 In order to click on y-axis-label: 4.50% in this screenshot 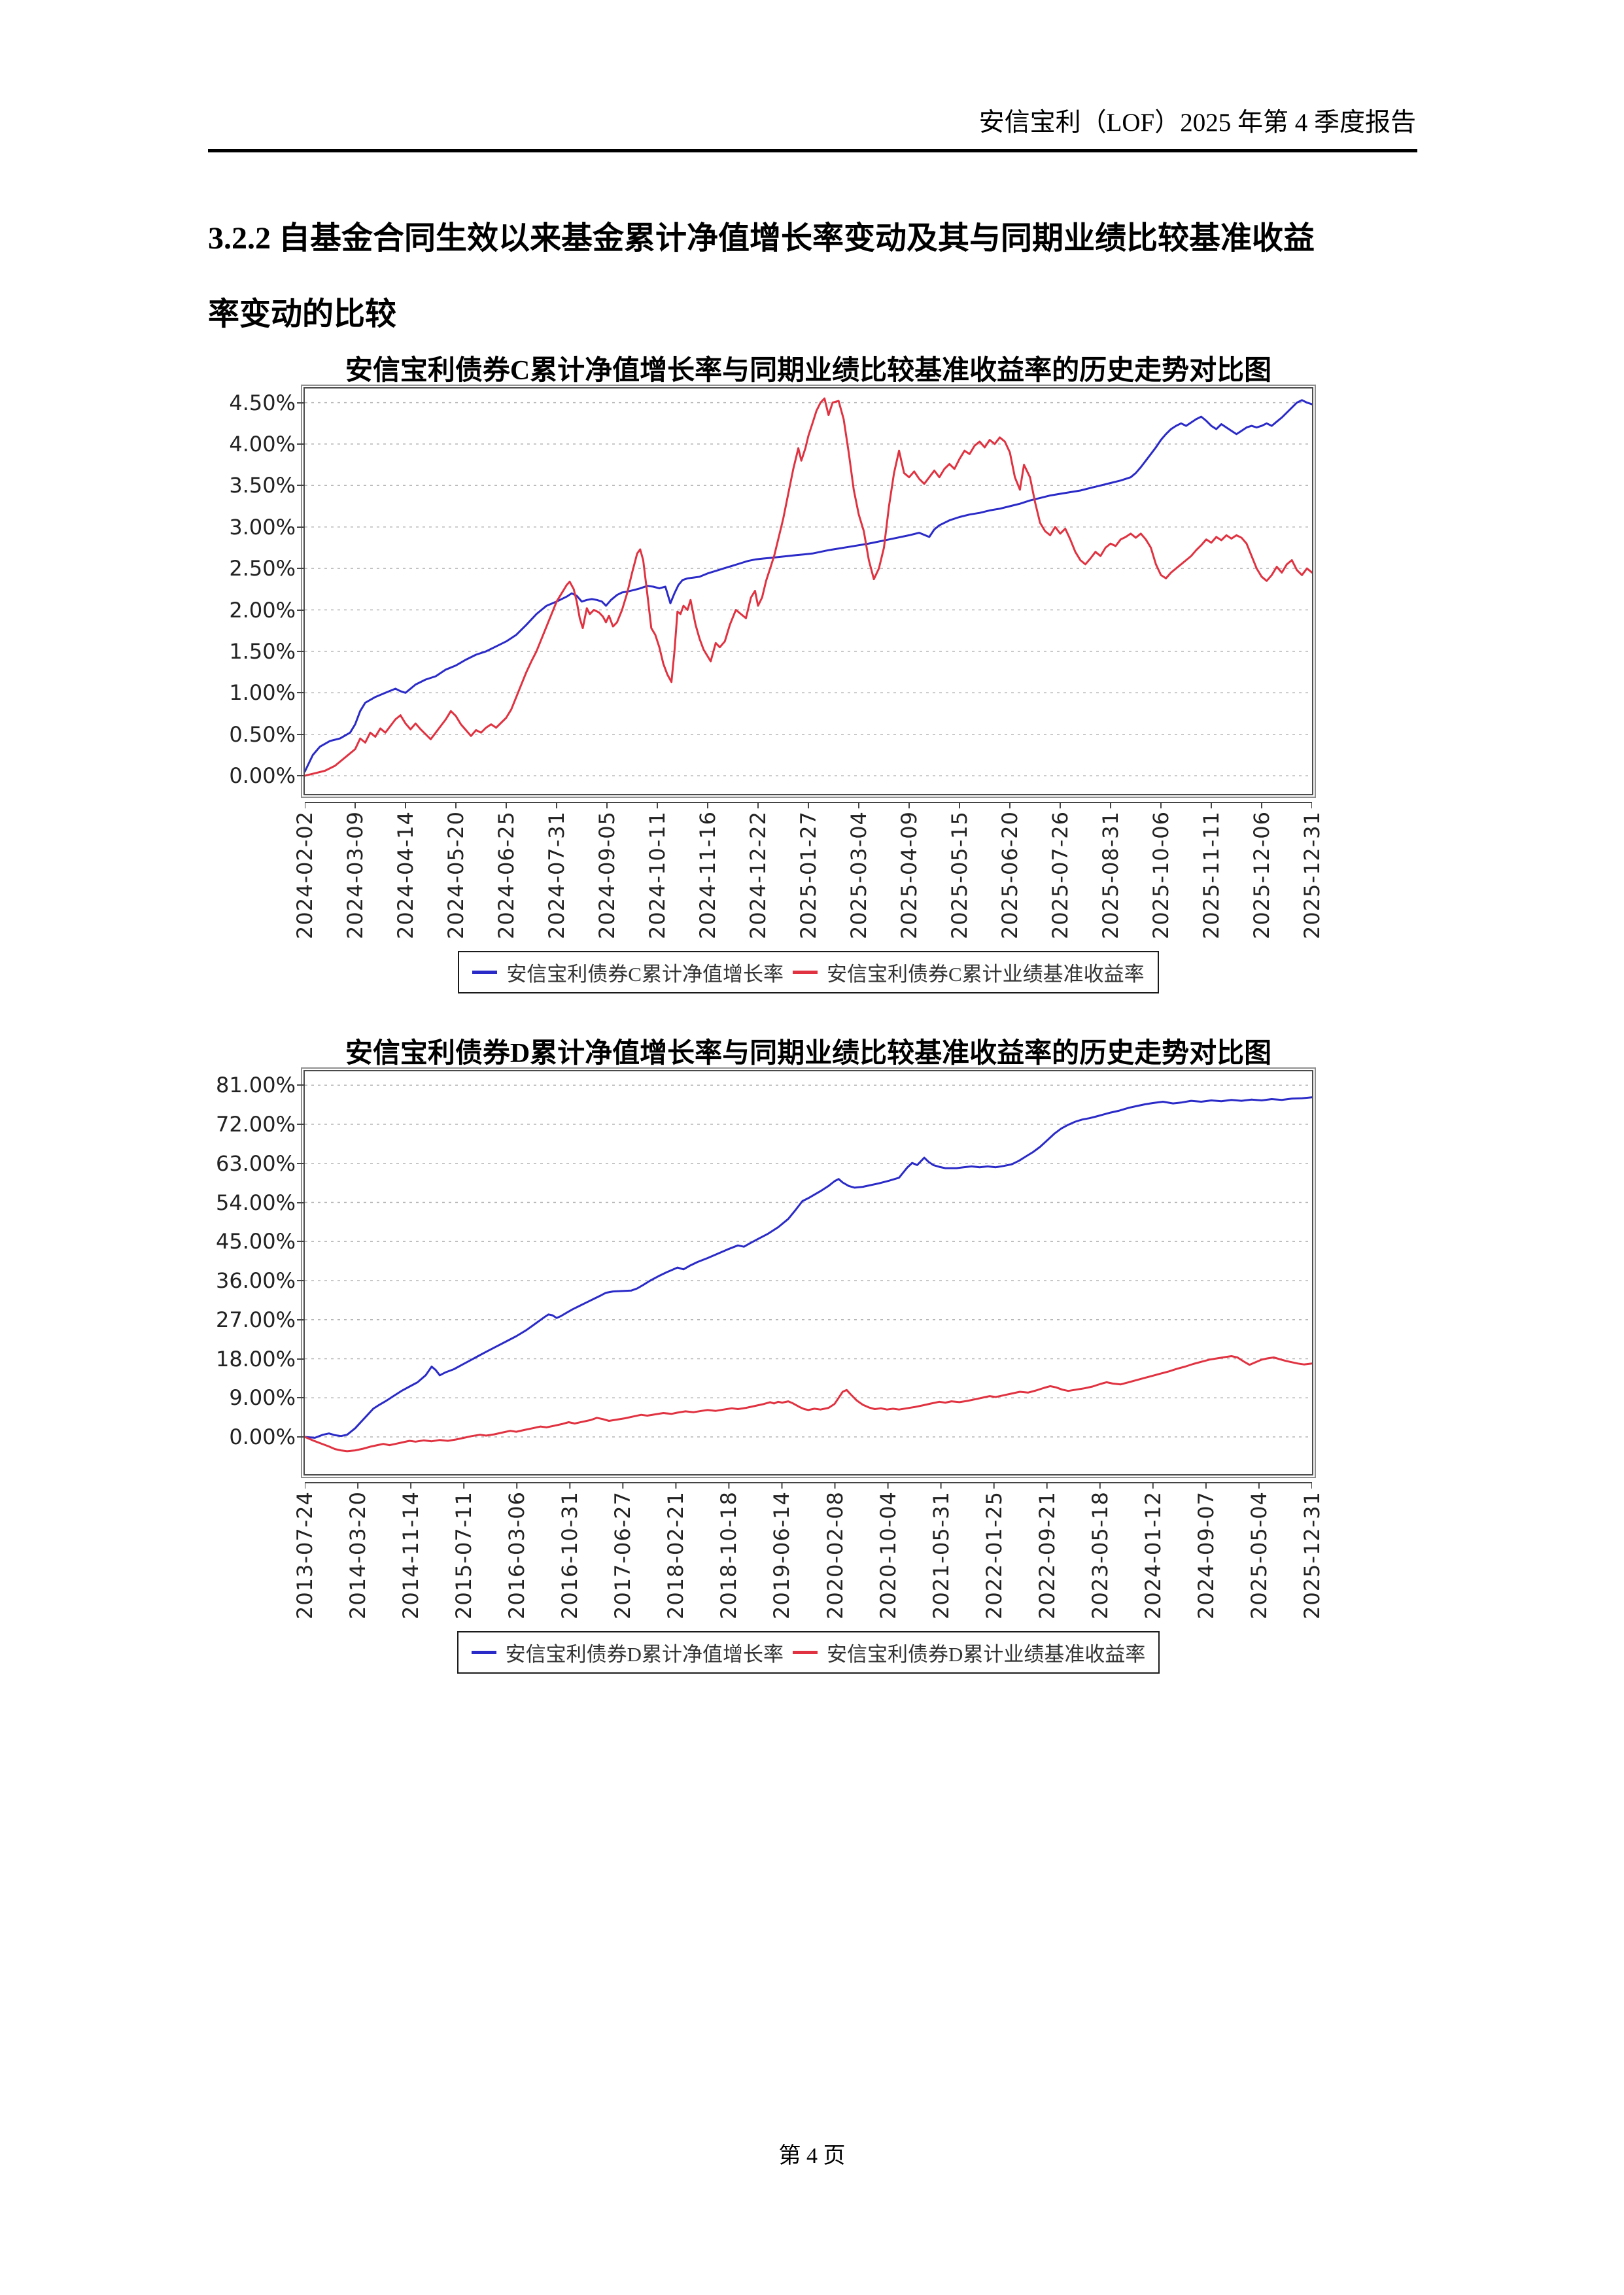, I will do `click(262, 402)`.